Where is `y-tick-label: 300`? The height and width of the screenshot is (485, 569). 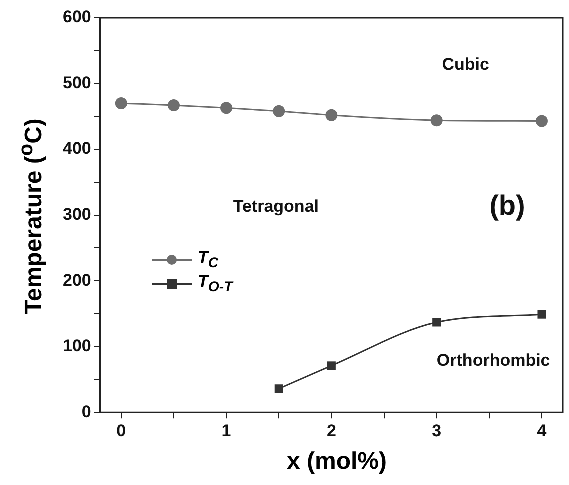
y-tick-label: 300 is located at coordinates (77, 214).